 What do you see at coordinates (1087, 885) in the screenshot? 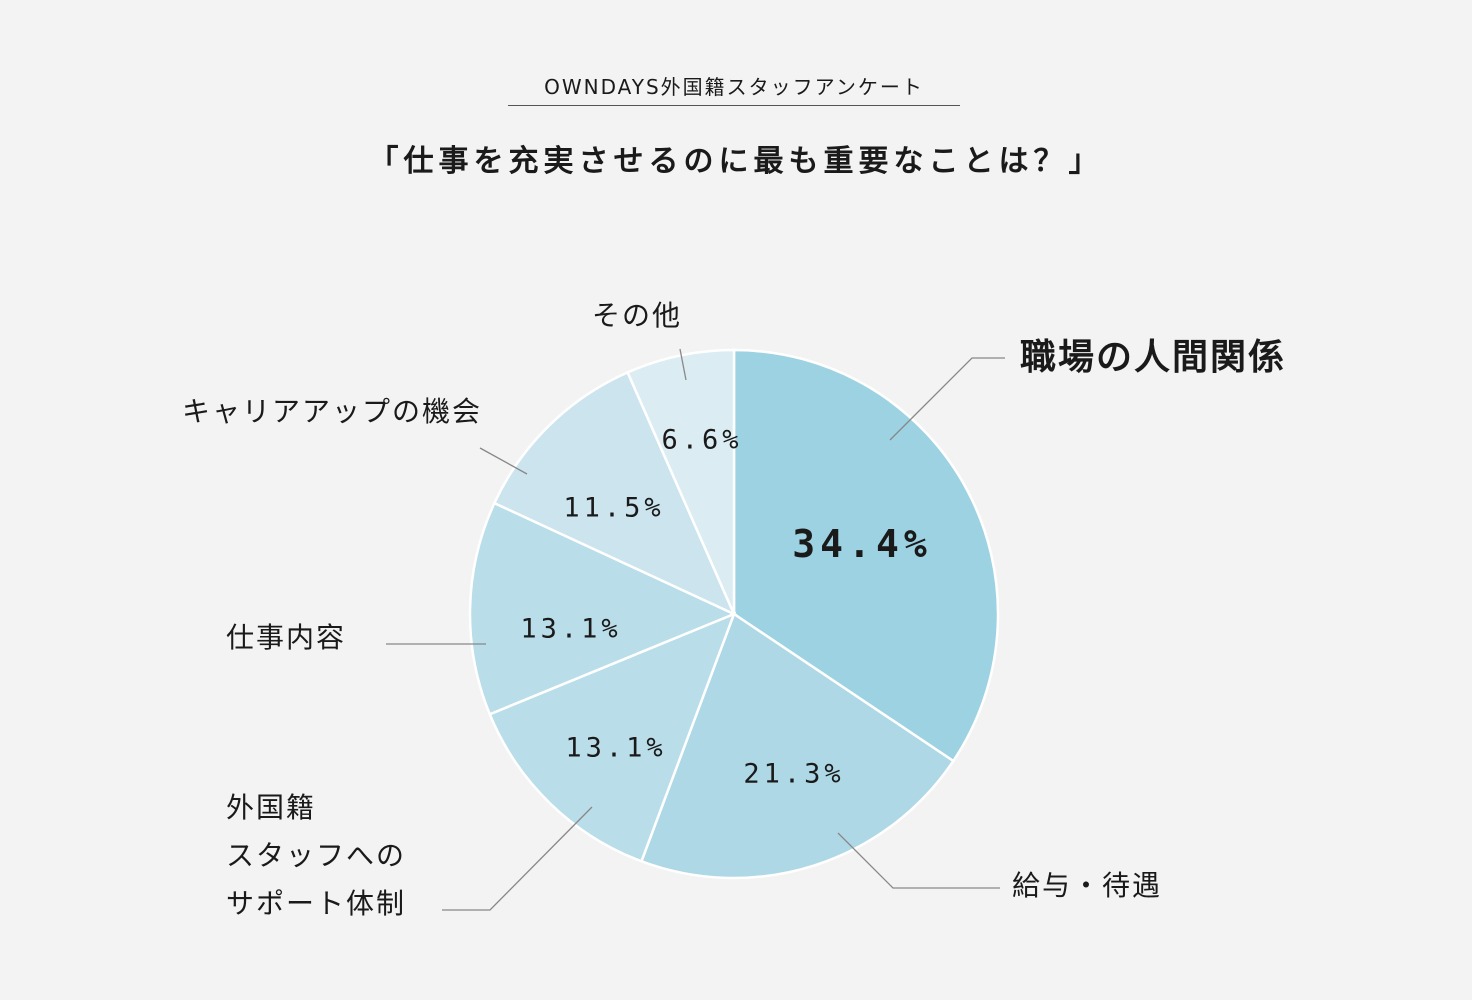
I see `slice-category-label: 給与・待遇` at bounding box center [1087, 885].